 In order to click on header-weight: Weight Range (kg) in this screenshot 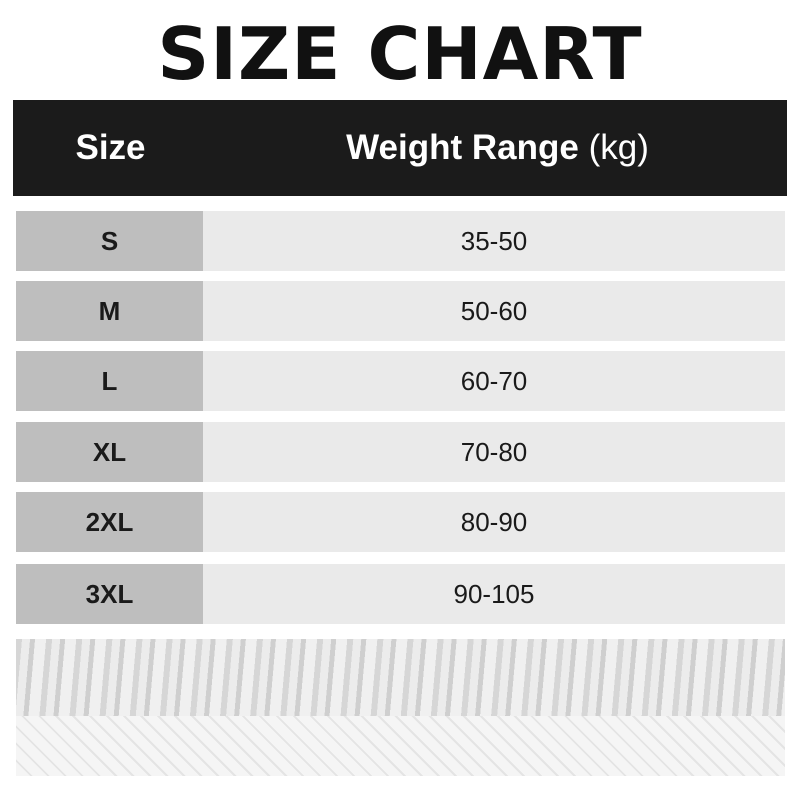, I will do `click(497, 148)`.